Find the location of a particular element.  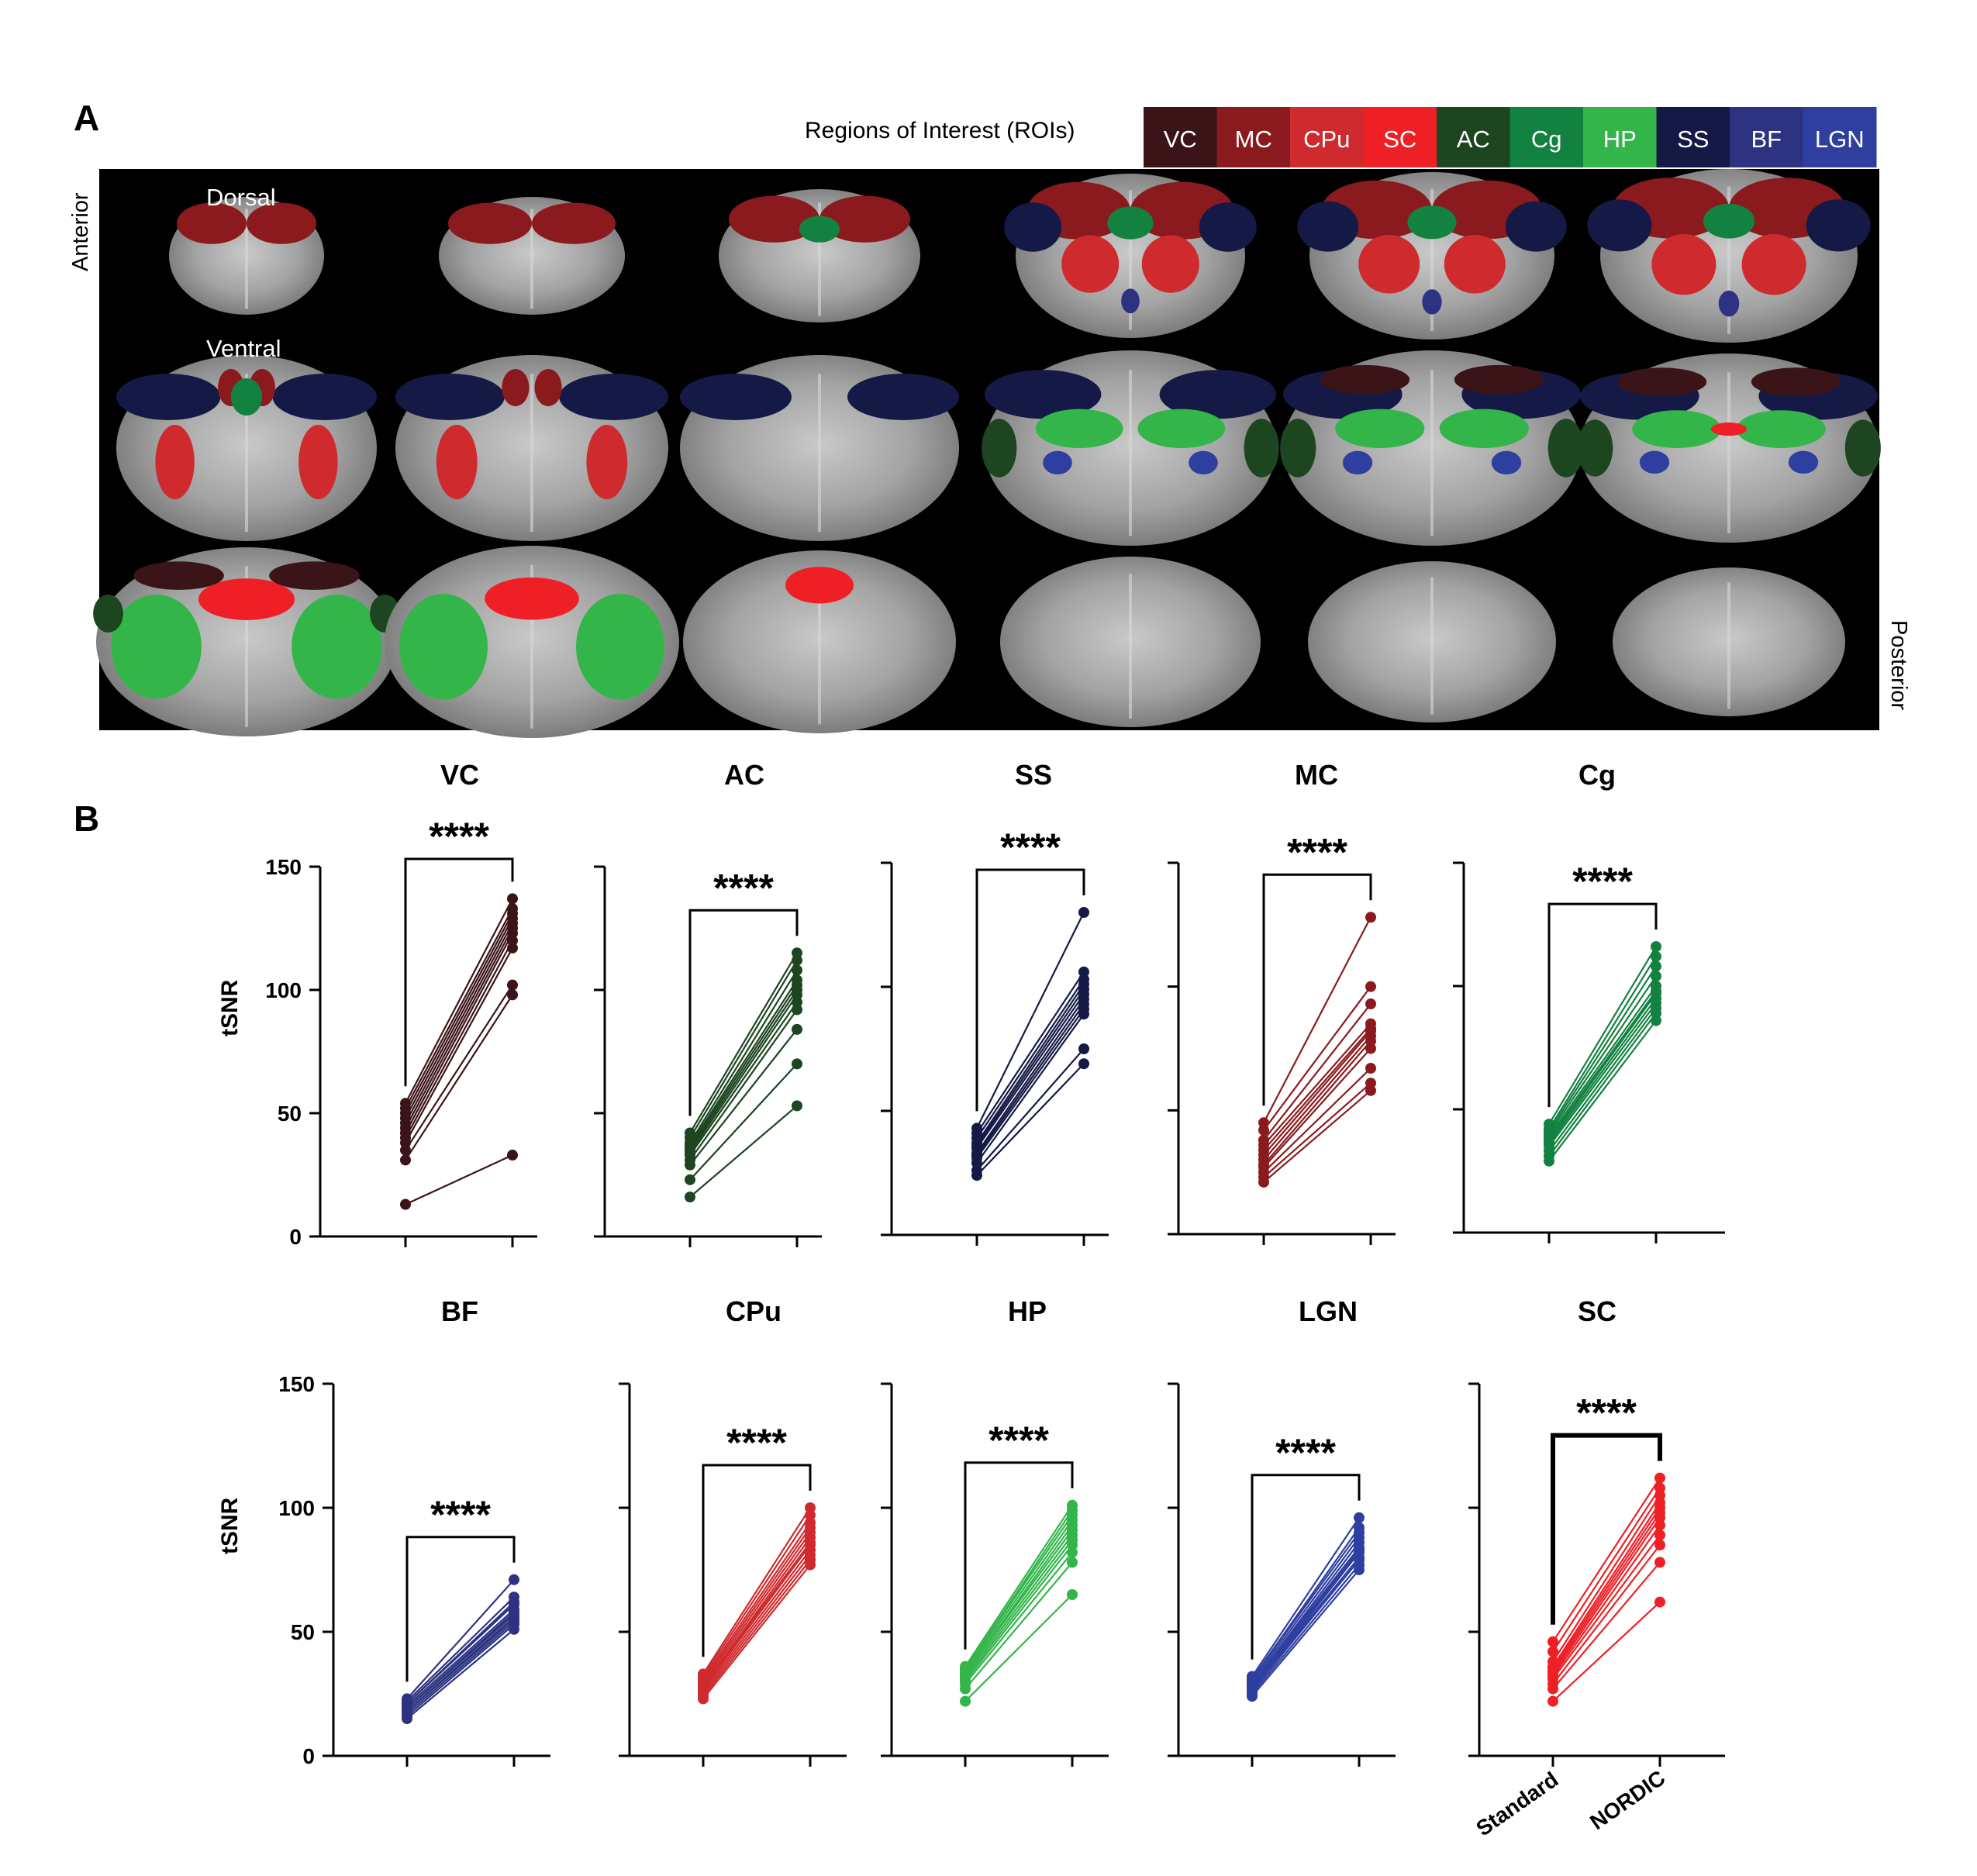

slice-8-mc-left is located at coordinates (516, 387).